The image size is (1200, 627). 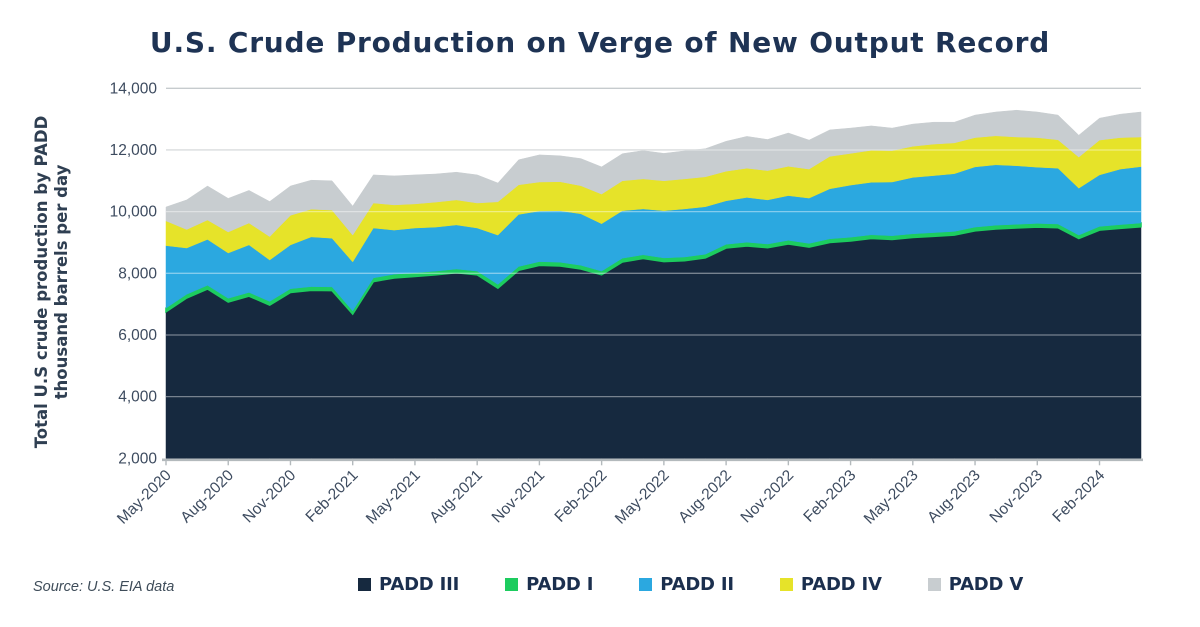 I want to click on x-tick-label: Nov-2020, so click(x=270, y=497).